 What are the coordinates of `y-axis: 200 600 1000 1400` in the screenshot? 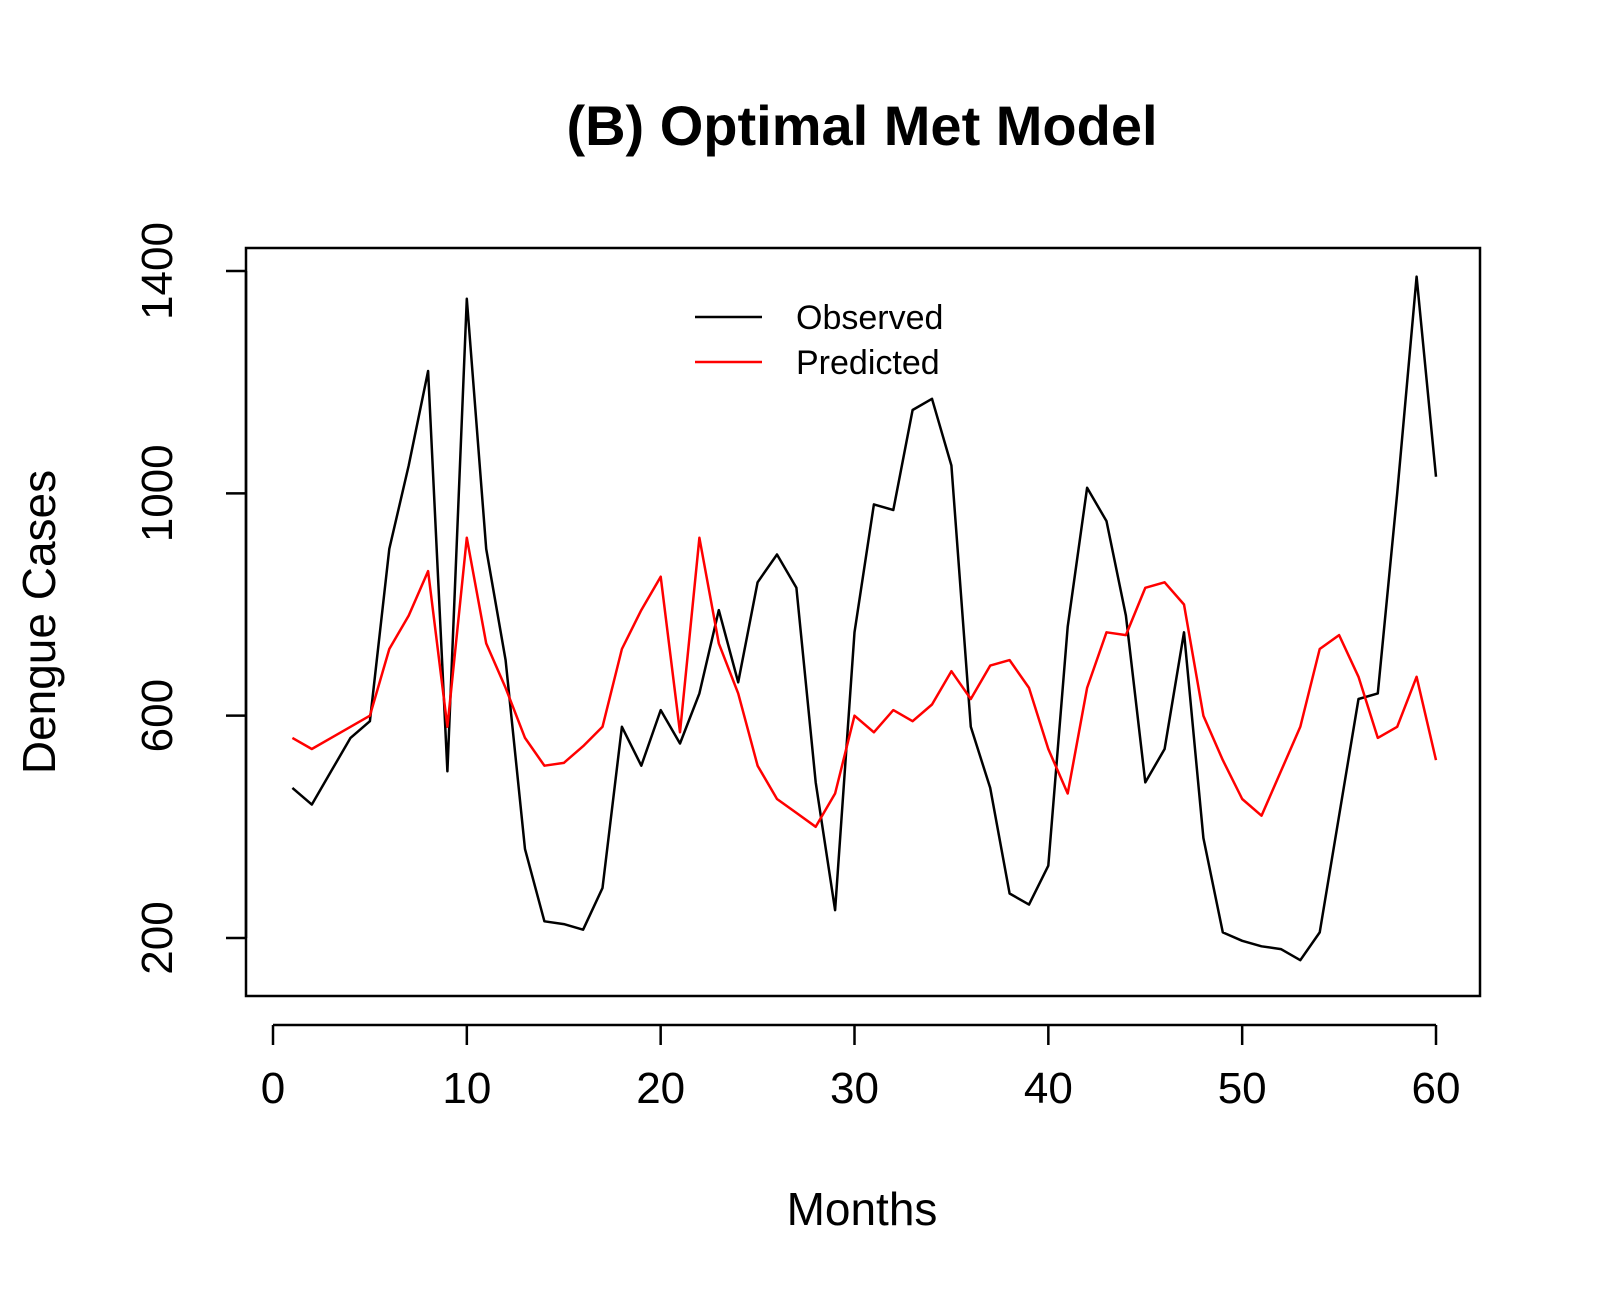 It's located at (190, 598).